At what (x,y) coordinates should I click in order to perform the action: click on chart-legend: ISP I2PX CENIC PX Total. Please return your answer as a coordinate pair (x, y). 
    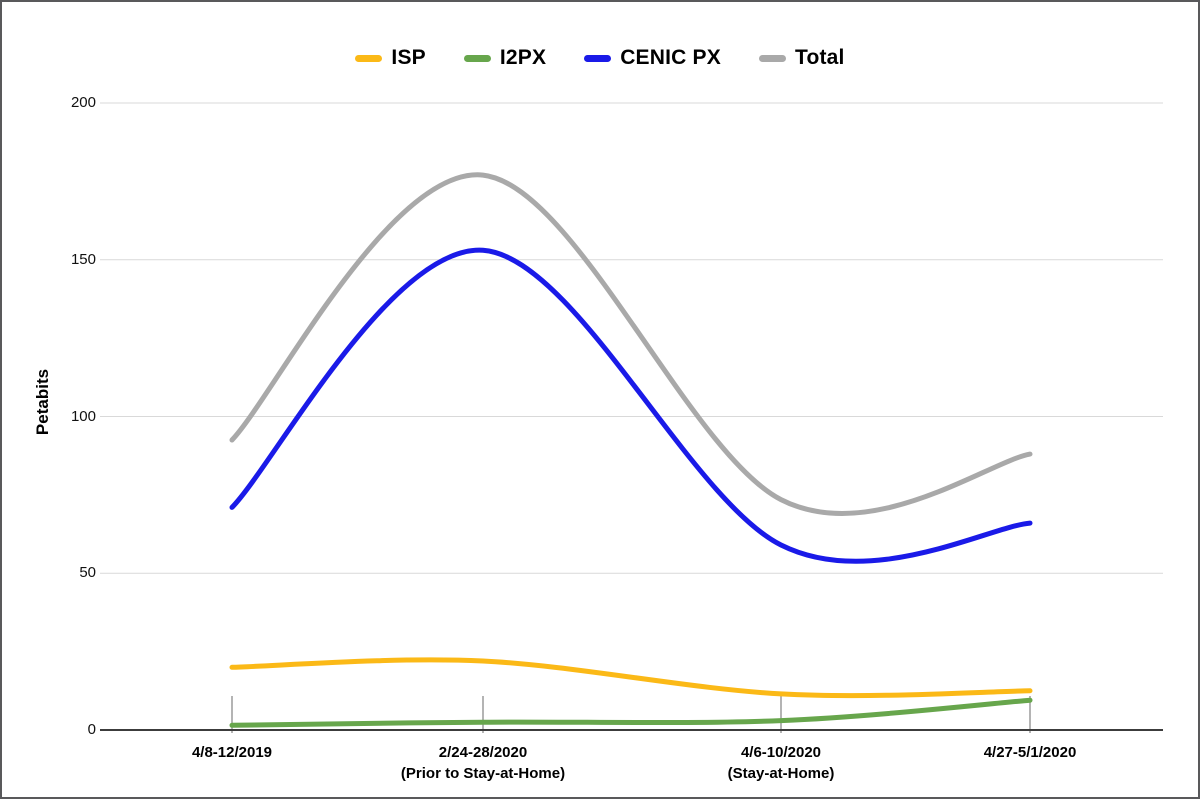
    Looking at the image, I should click on (600, 58).